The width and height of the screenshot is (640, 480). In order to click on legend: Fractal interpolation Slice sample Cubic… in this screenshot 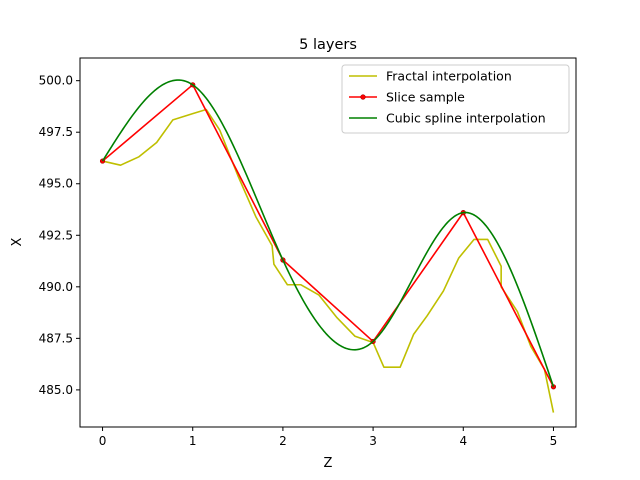, I will do `click(455, 99)`.